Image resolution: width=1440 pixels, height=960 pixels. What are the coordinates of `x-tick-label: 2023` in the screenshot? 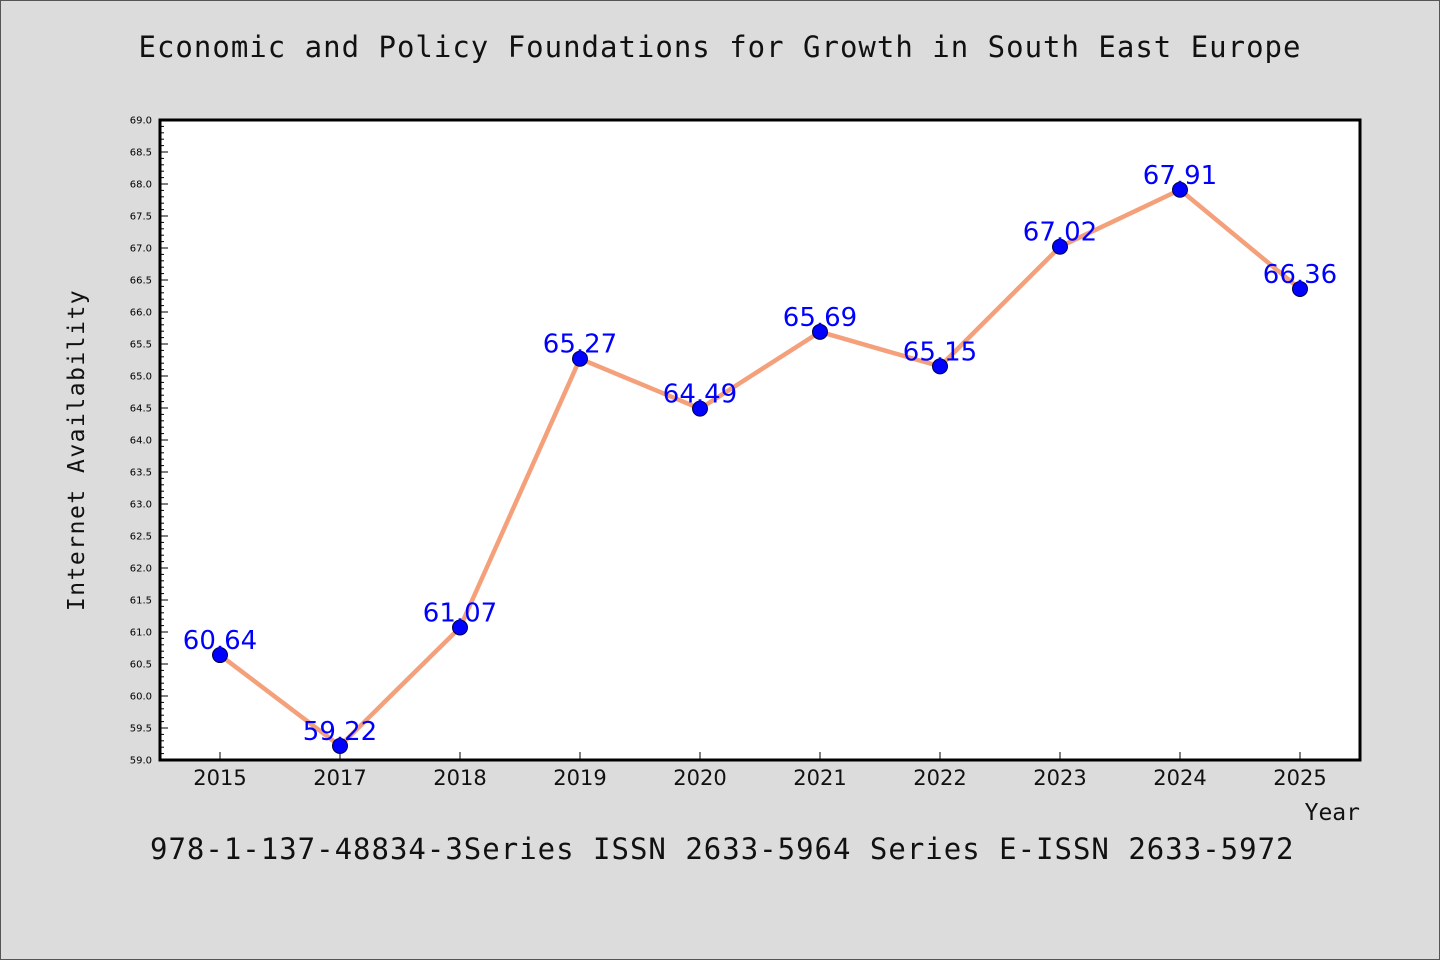 It's located at (1059, 778).